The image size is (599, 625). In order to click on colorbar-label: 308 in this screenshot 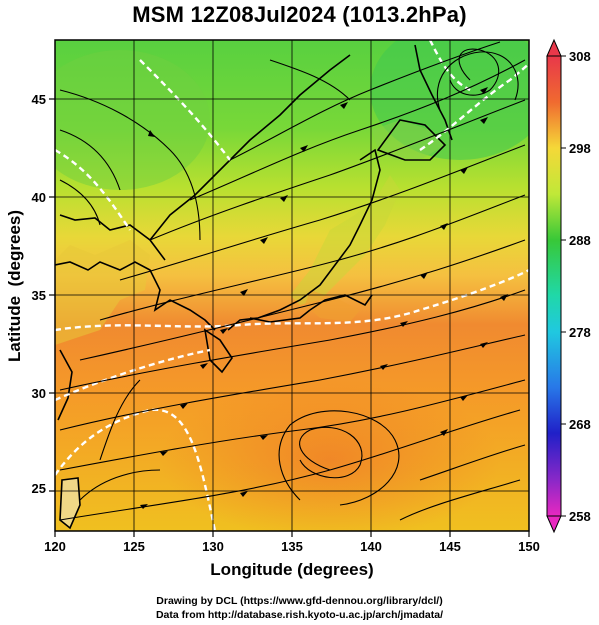, I will do `click(580, 56)`.